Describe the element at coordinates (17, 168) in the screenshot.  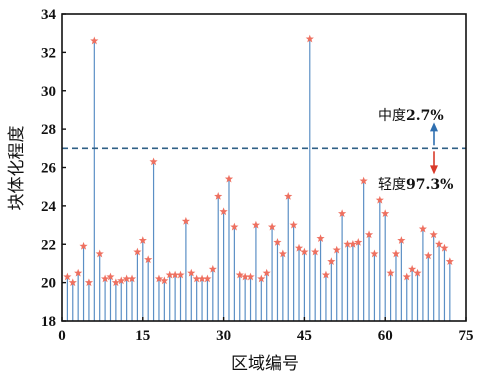
I see `y-axis-title: 块体化程度` at that location.